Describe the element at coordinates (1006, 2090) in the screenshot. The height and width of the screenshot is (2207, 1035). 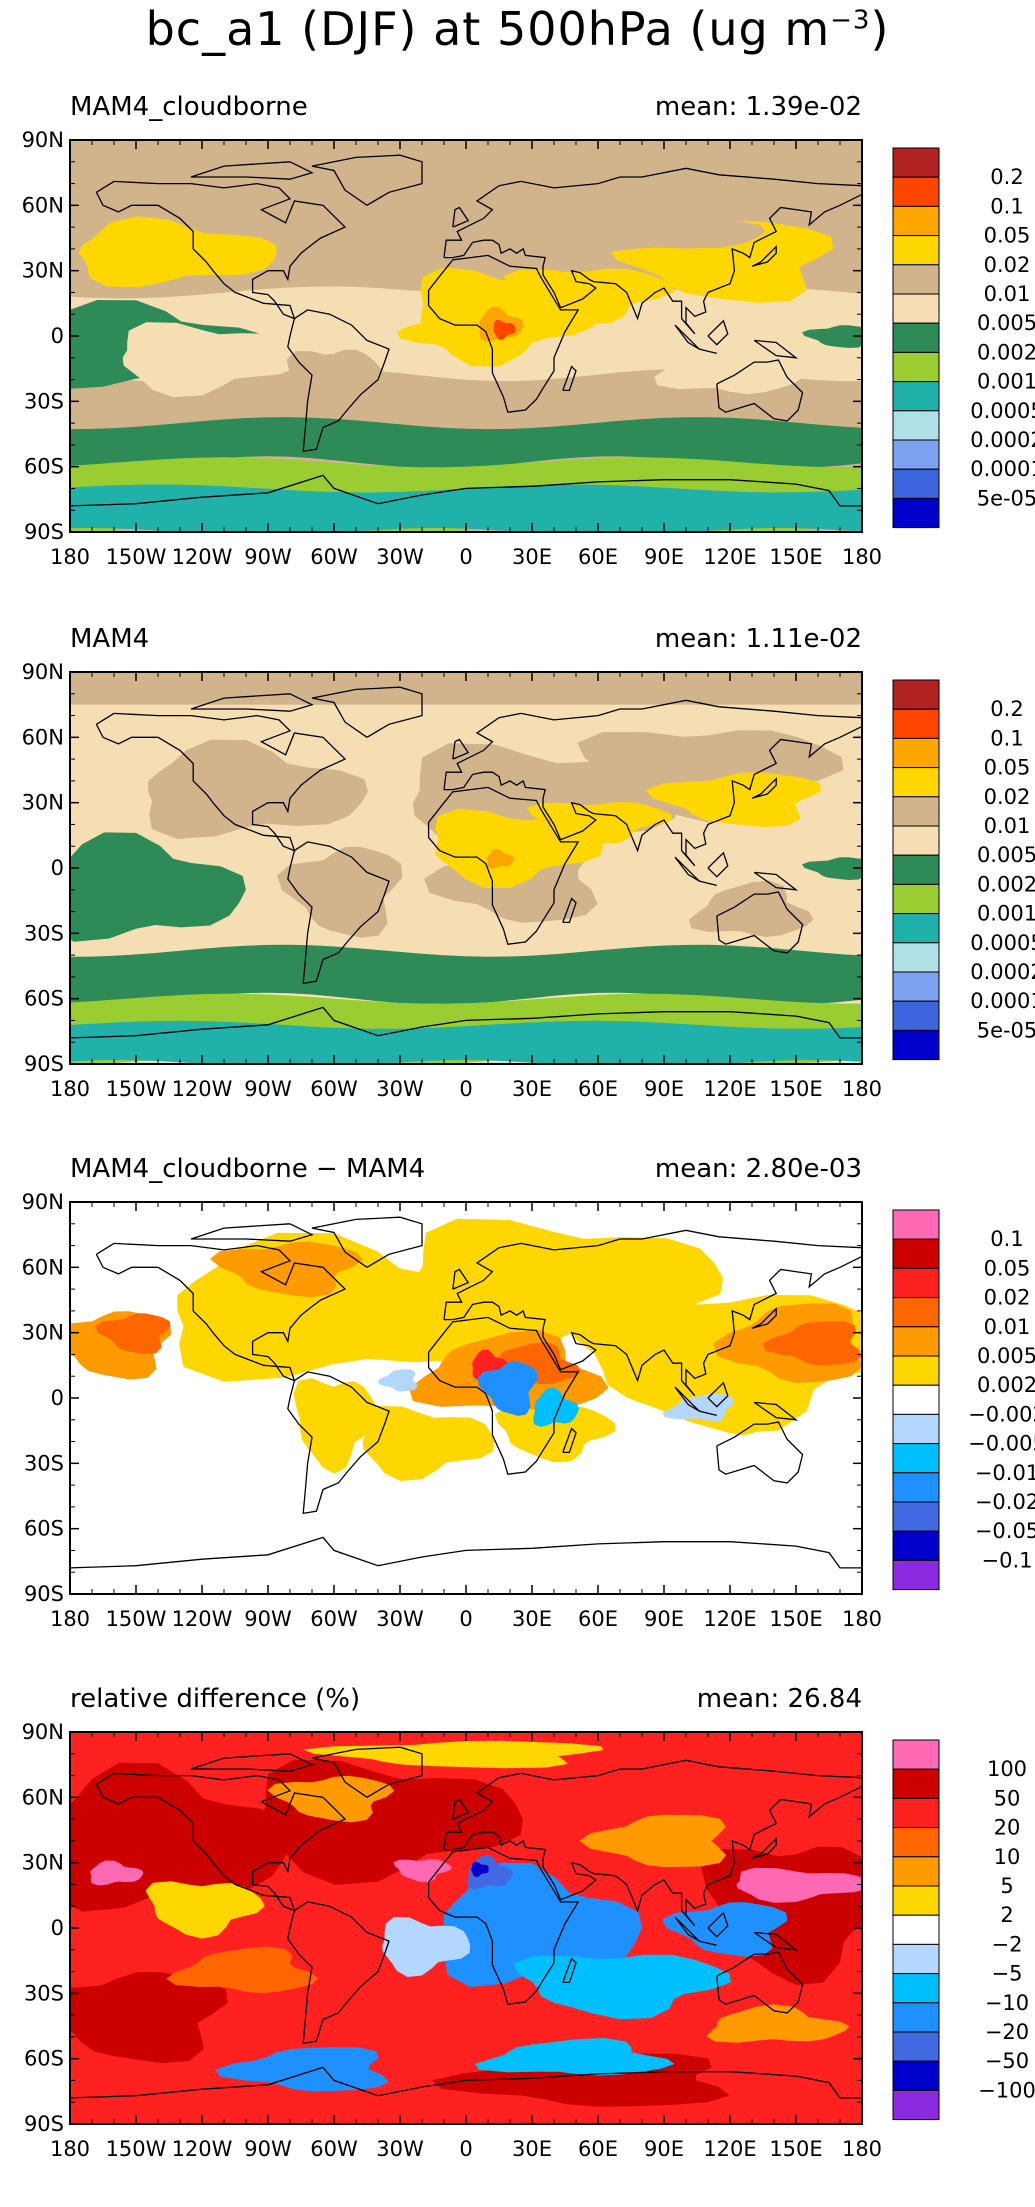
I see `colorbar-label: −100` at that location.